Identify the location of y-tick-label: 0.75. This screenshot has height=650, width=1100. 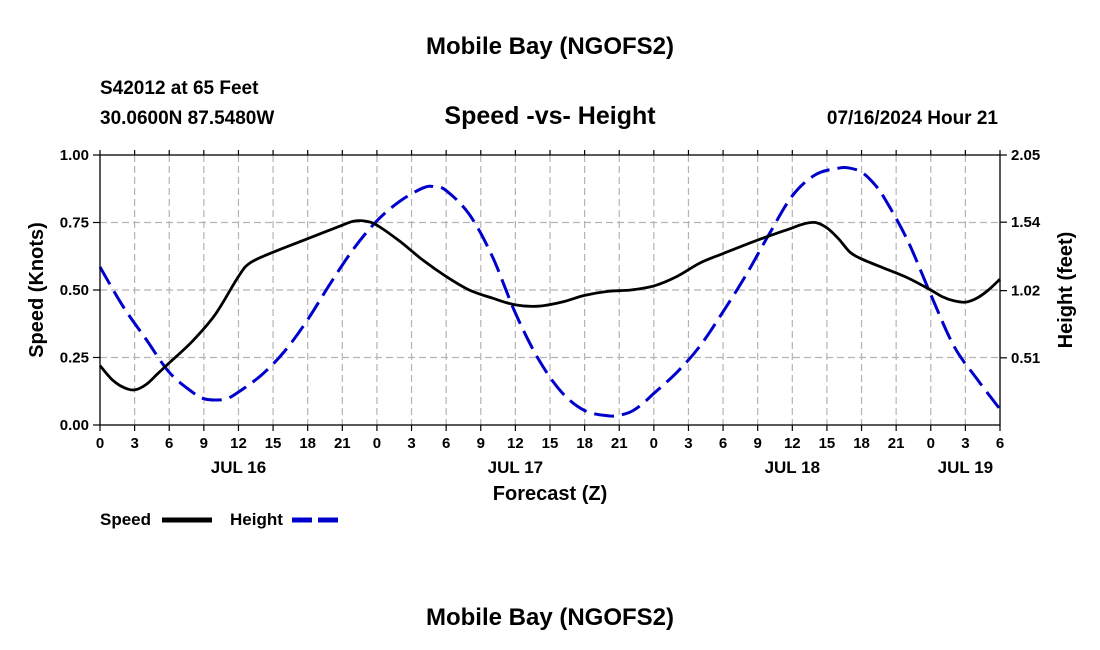
(74, 223).